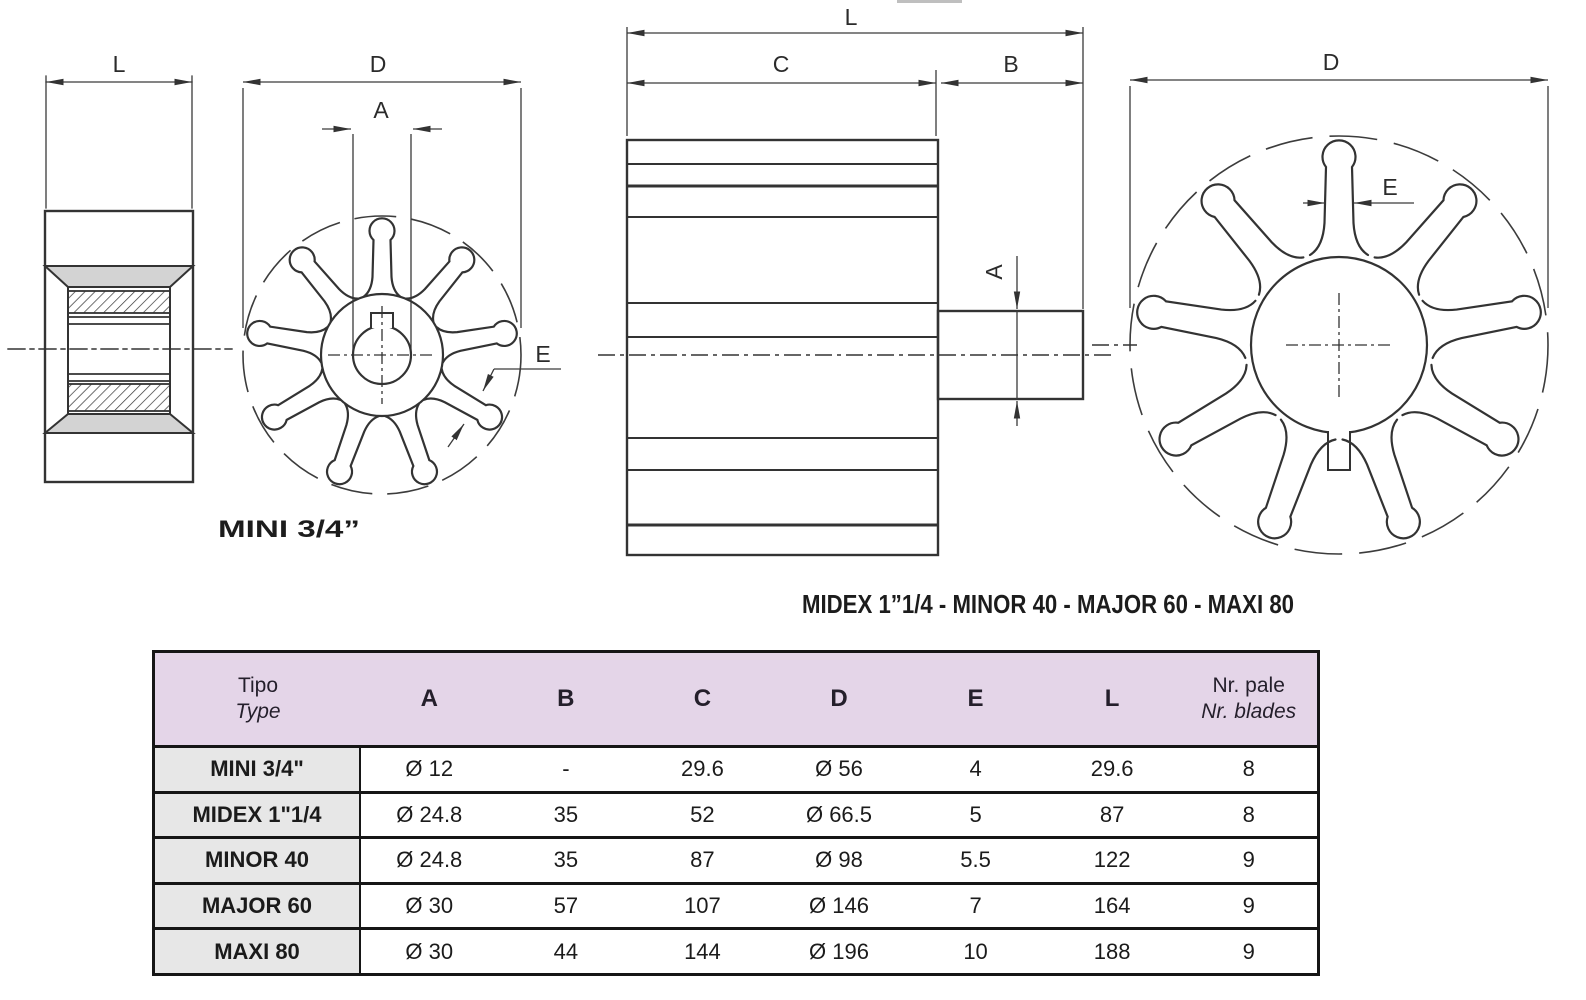 This screenshot has height=1000, width=1586. What do you see at coordinates (975, 859) in the screenshot?
I see `table-cell: 5.5` at bounding box center [975, 859].